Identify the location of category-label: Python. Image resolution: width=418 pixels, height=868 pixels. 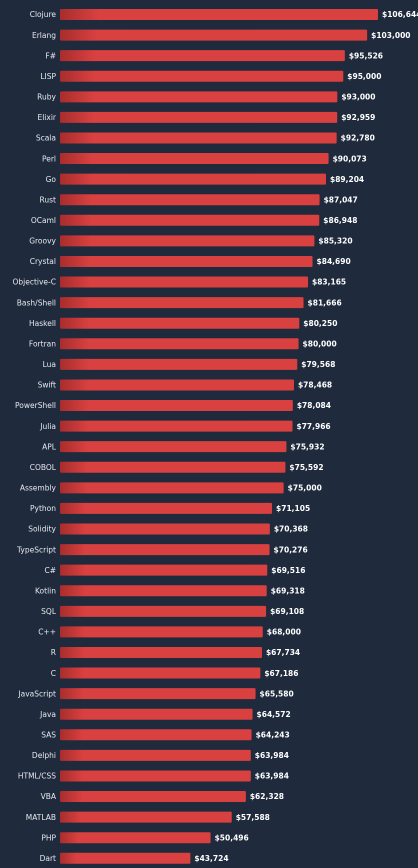
(43, 508).